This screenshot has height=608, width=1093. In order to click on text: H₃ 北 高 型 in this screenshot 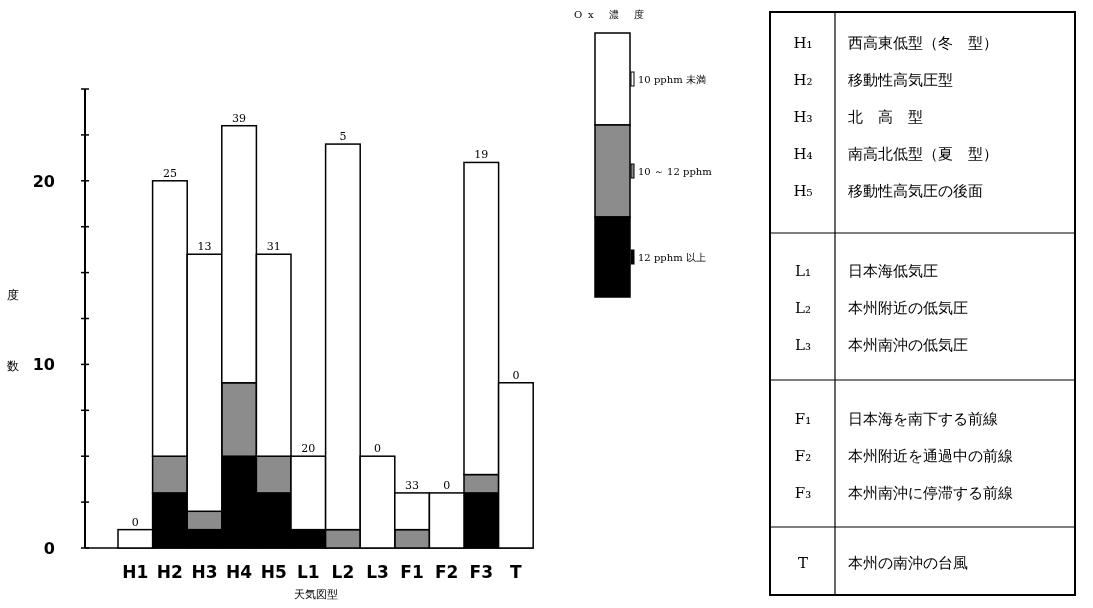, I will do `click(858, 117)`.